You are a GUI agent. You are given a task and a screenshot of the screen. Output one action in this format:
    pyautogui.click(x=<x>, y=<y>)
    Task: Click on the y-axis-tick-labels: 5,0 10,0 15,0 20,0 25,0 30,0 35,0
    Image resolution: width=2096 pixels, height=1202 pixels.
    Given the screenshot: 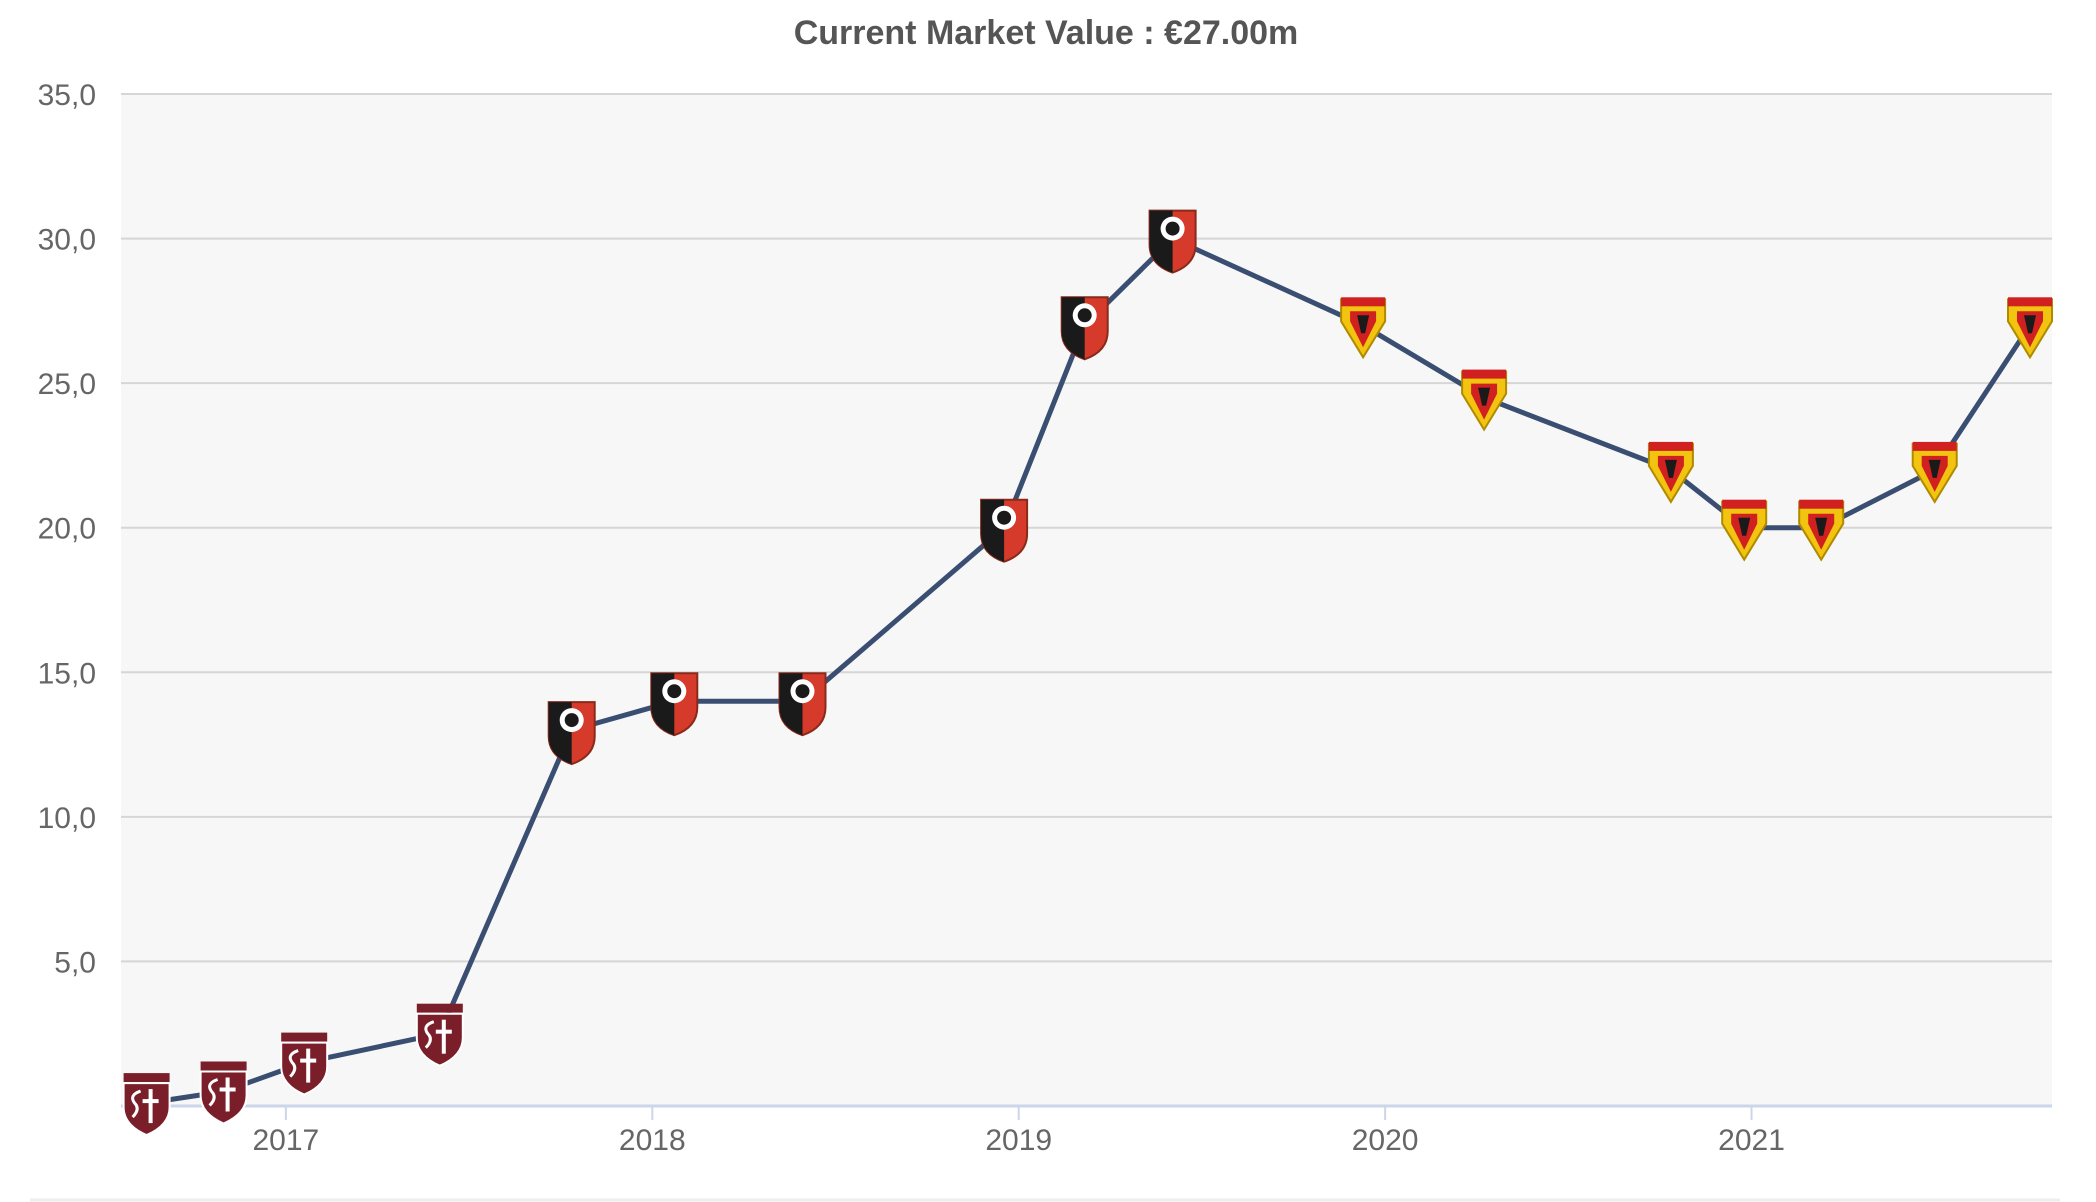 What is the action you would take?
    pyautogui.click(x=67, y=529)
    